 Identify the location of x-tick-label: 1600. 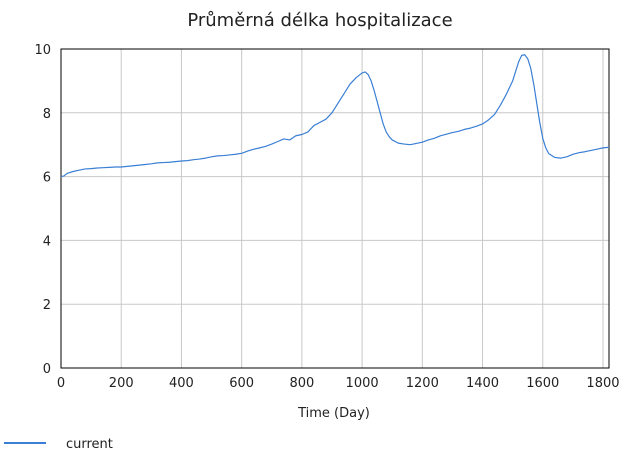
(542, 383).